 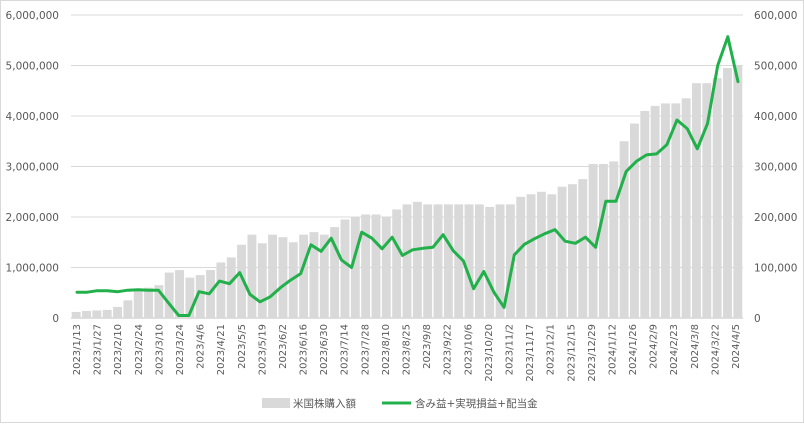 I want to click on x-tick-label: 2023/12/1, so click(x=551, y=349).